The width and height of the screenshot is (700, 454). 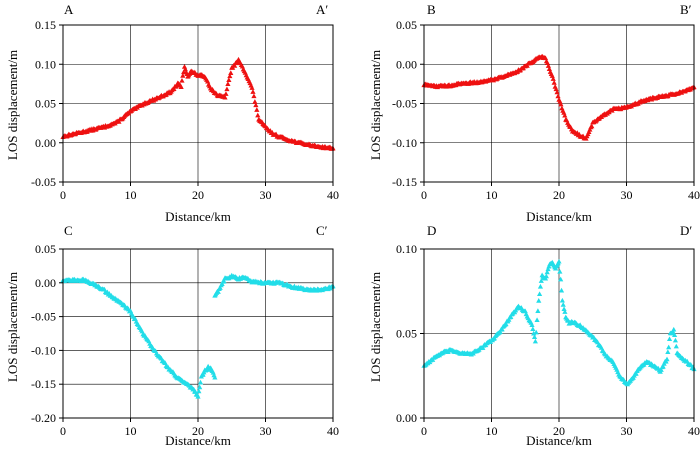 I want to click on y-tick-label: -0.20, so click(x=43, y=418).